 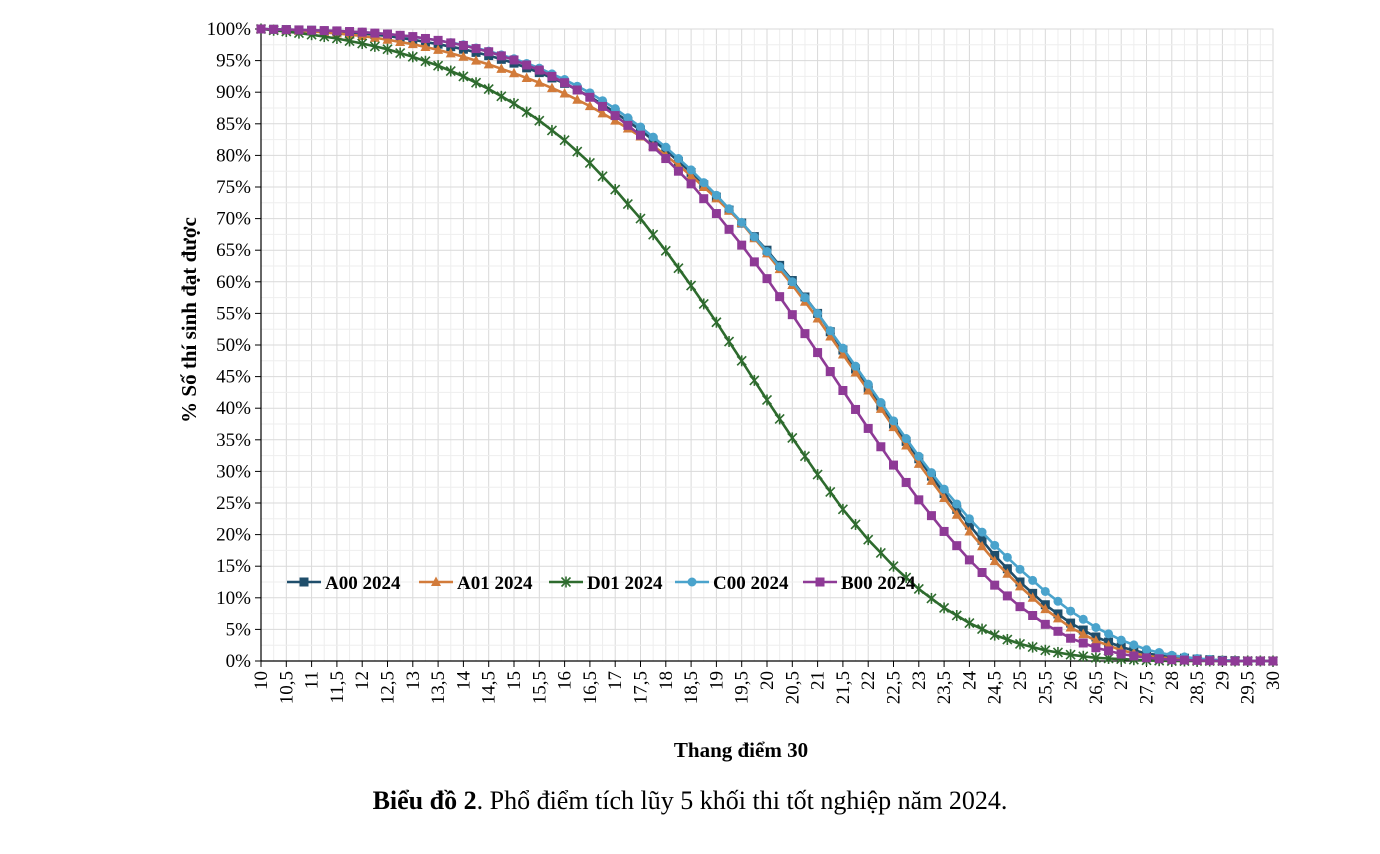 I want to click on y-tick-label: 50%, so click(x=233, y=345).